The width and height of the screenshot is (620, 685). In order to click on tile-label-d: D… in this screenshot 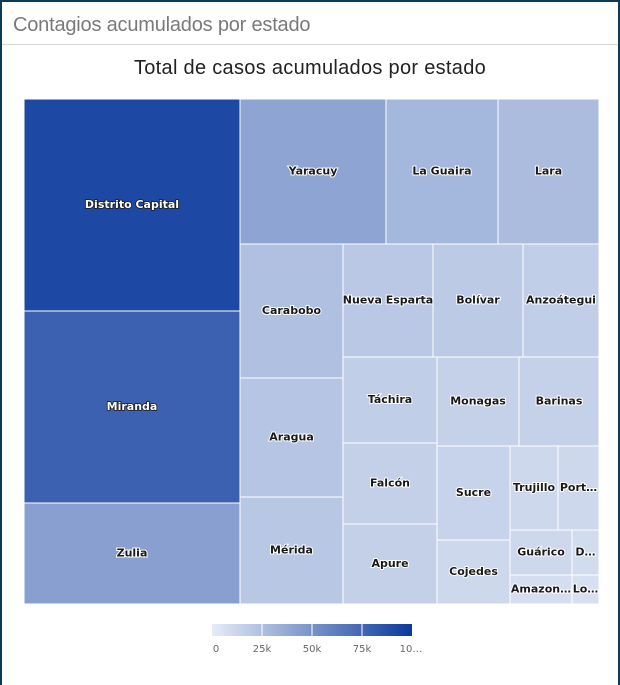, I will do `click(585, 552)`.